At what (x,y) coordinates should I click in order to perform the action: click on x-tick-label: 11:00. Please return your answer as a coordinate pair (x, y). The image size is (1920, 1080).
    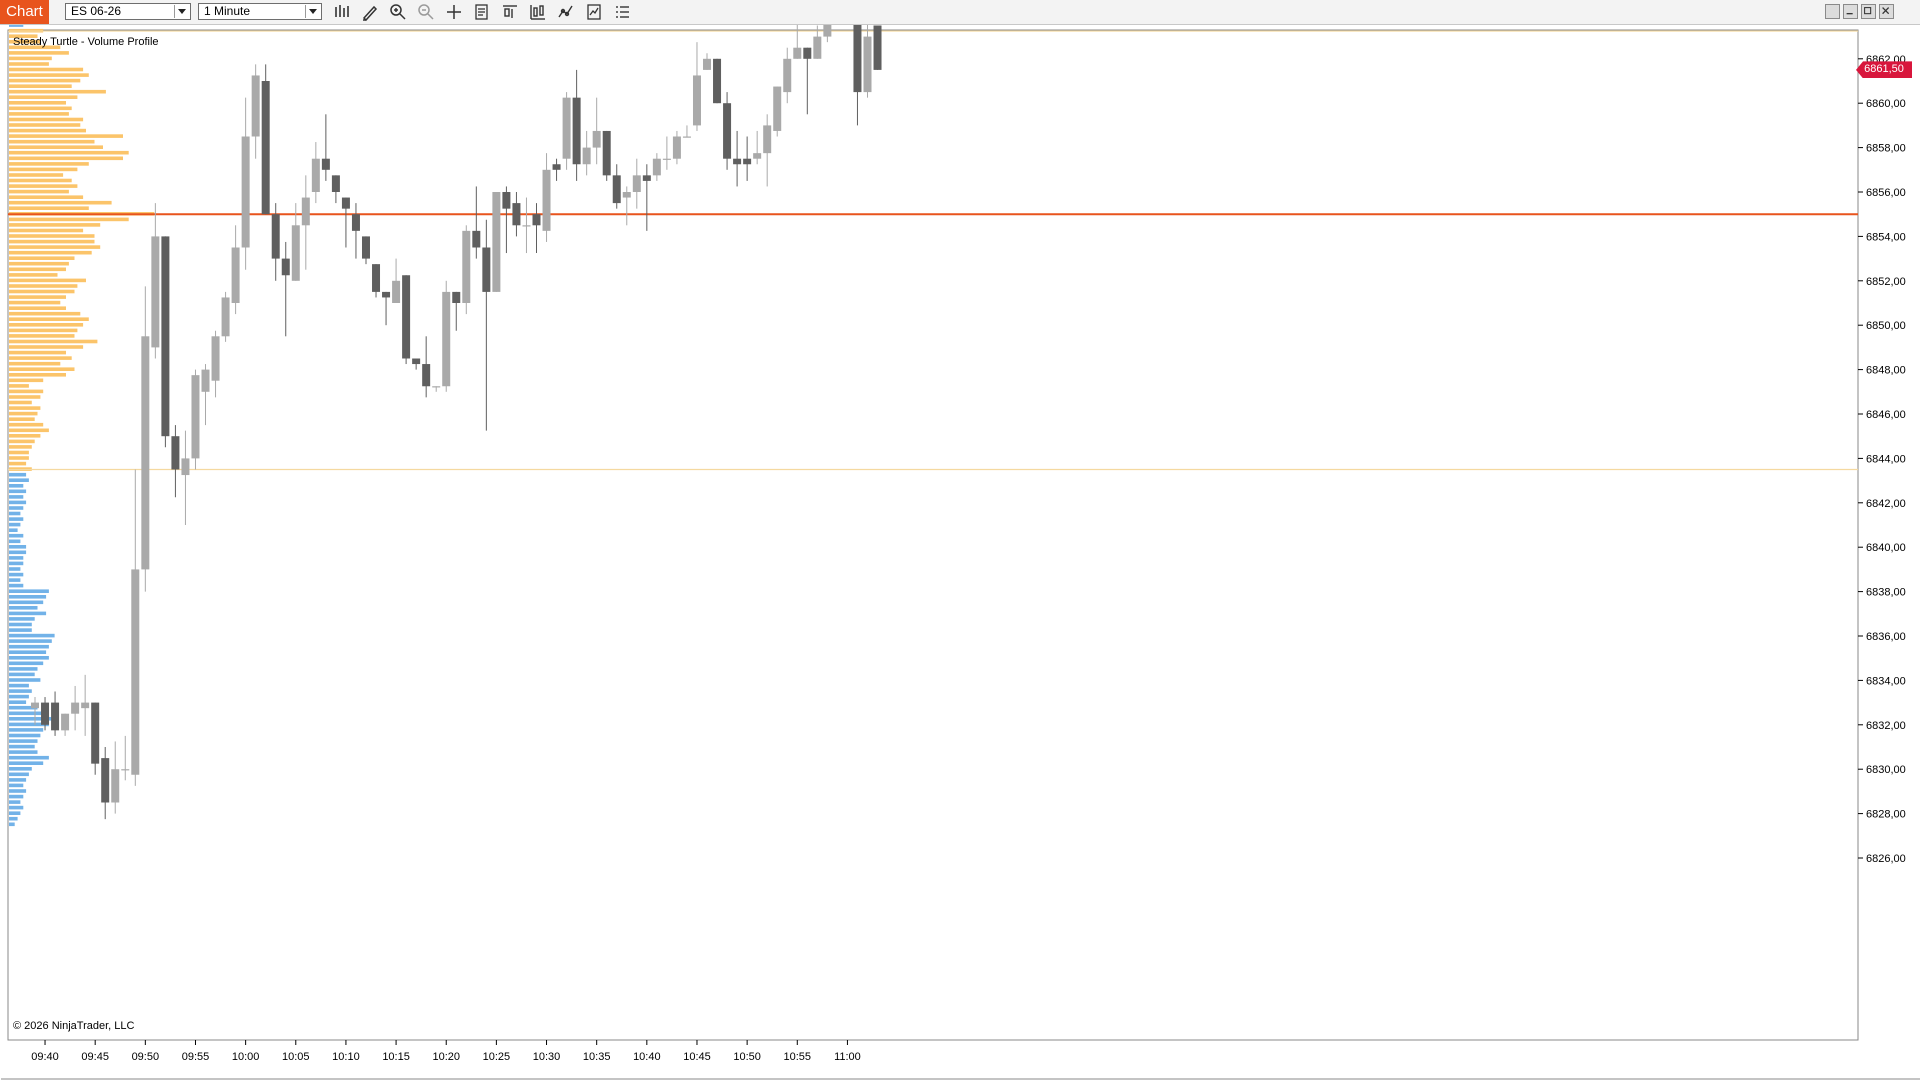
    Looking at the image, I should click on (847, 1057).